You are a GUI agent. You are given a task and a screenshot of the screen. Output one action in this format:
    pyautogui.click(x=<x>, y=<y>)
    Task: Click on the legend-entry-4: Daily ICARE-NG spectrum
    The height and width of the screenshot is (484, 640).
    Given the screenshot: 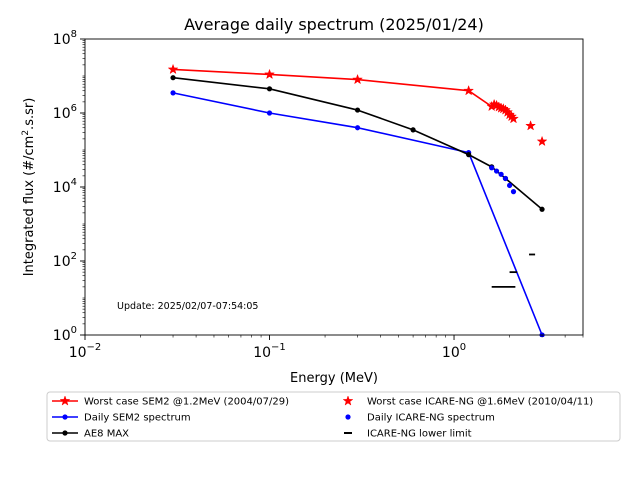 What is the action you would take?
    pyautogui.click(x=420, y=418)
    